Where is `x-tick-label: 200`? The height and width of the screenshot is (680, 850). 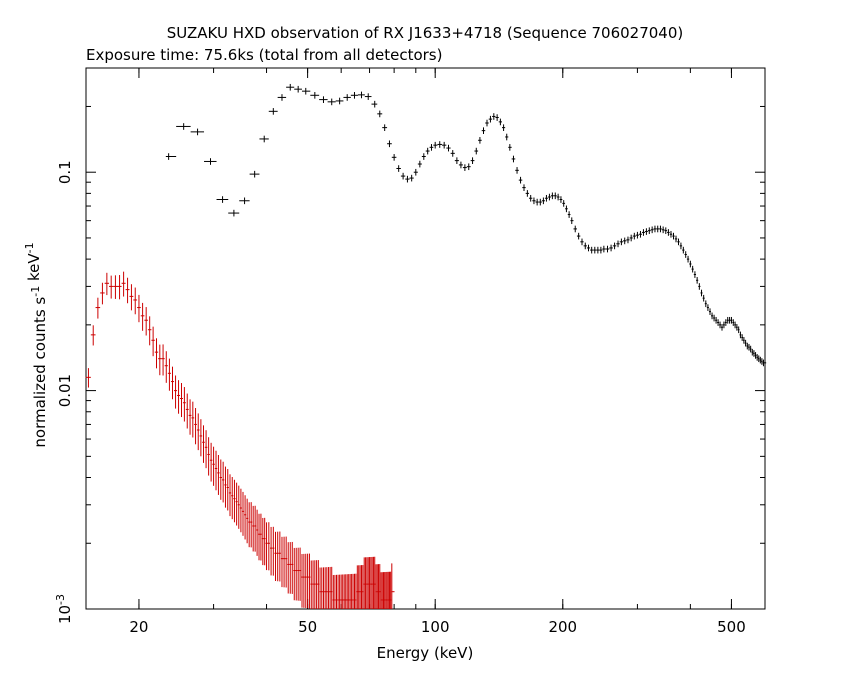 x-tick-label: 200 is located at coordinates (562, 627).